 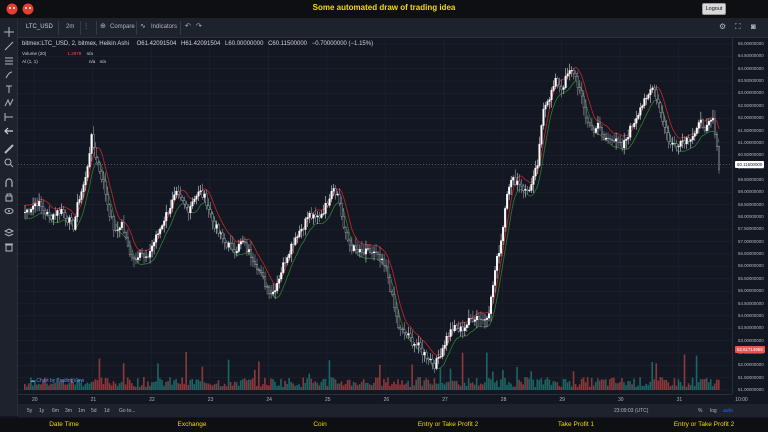 What do you see at coordinates (94, 411) in the screenshot?
I see `range-button: 5d` at bounding box center [94, 411].